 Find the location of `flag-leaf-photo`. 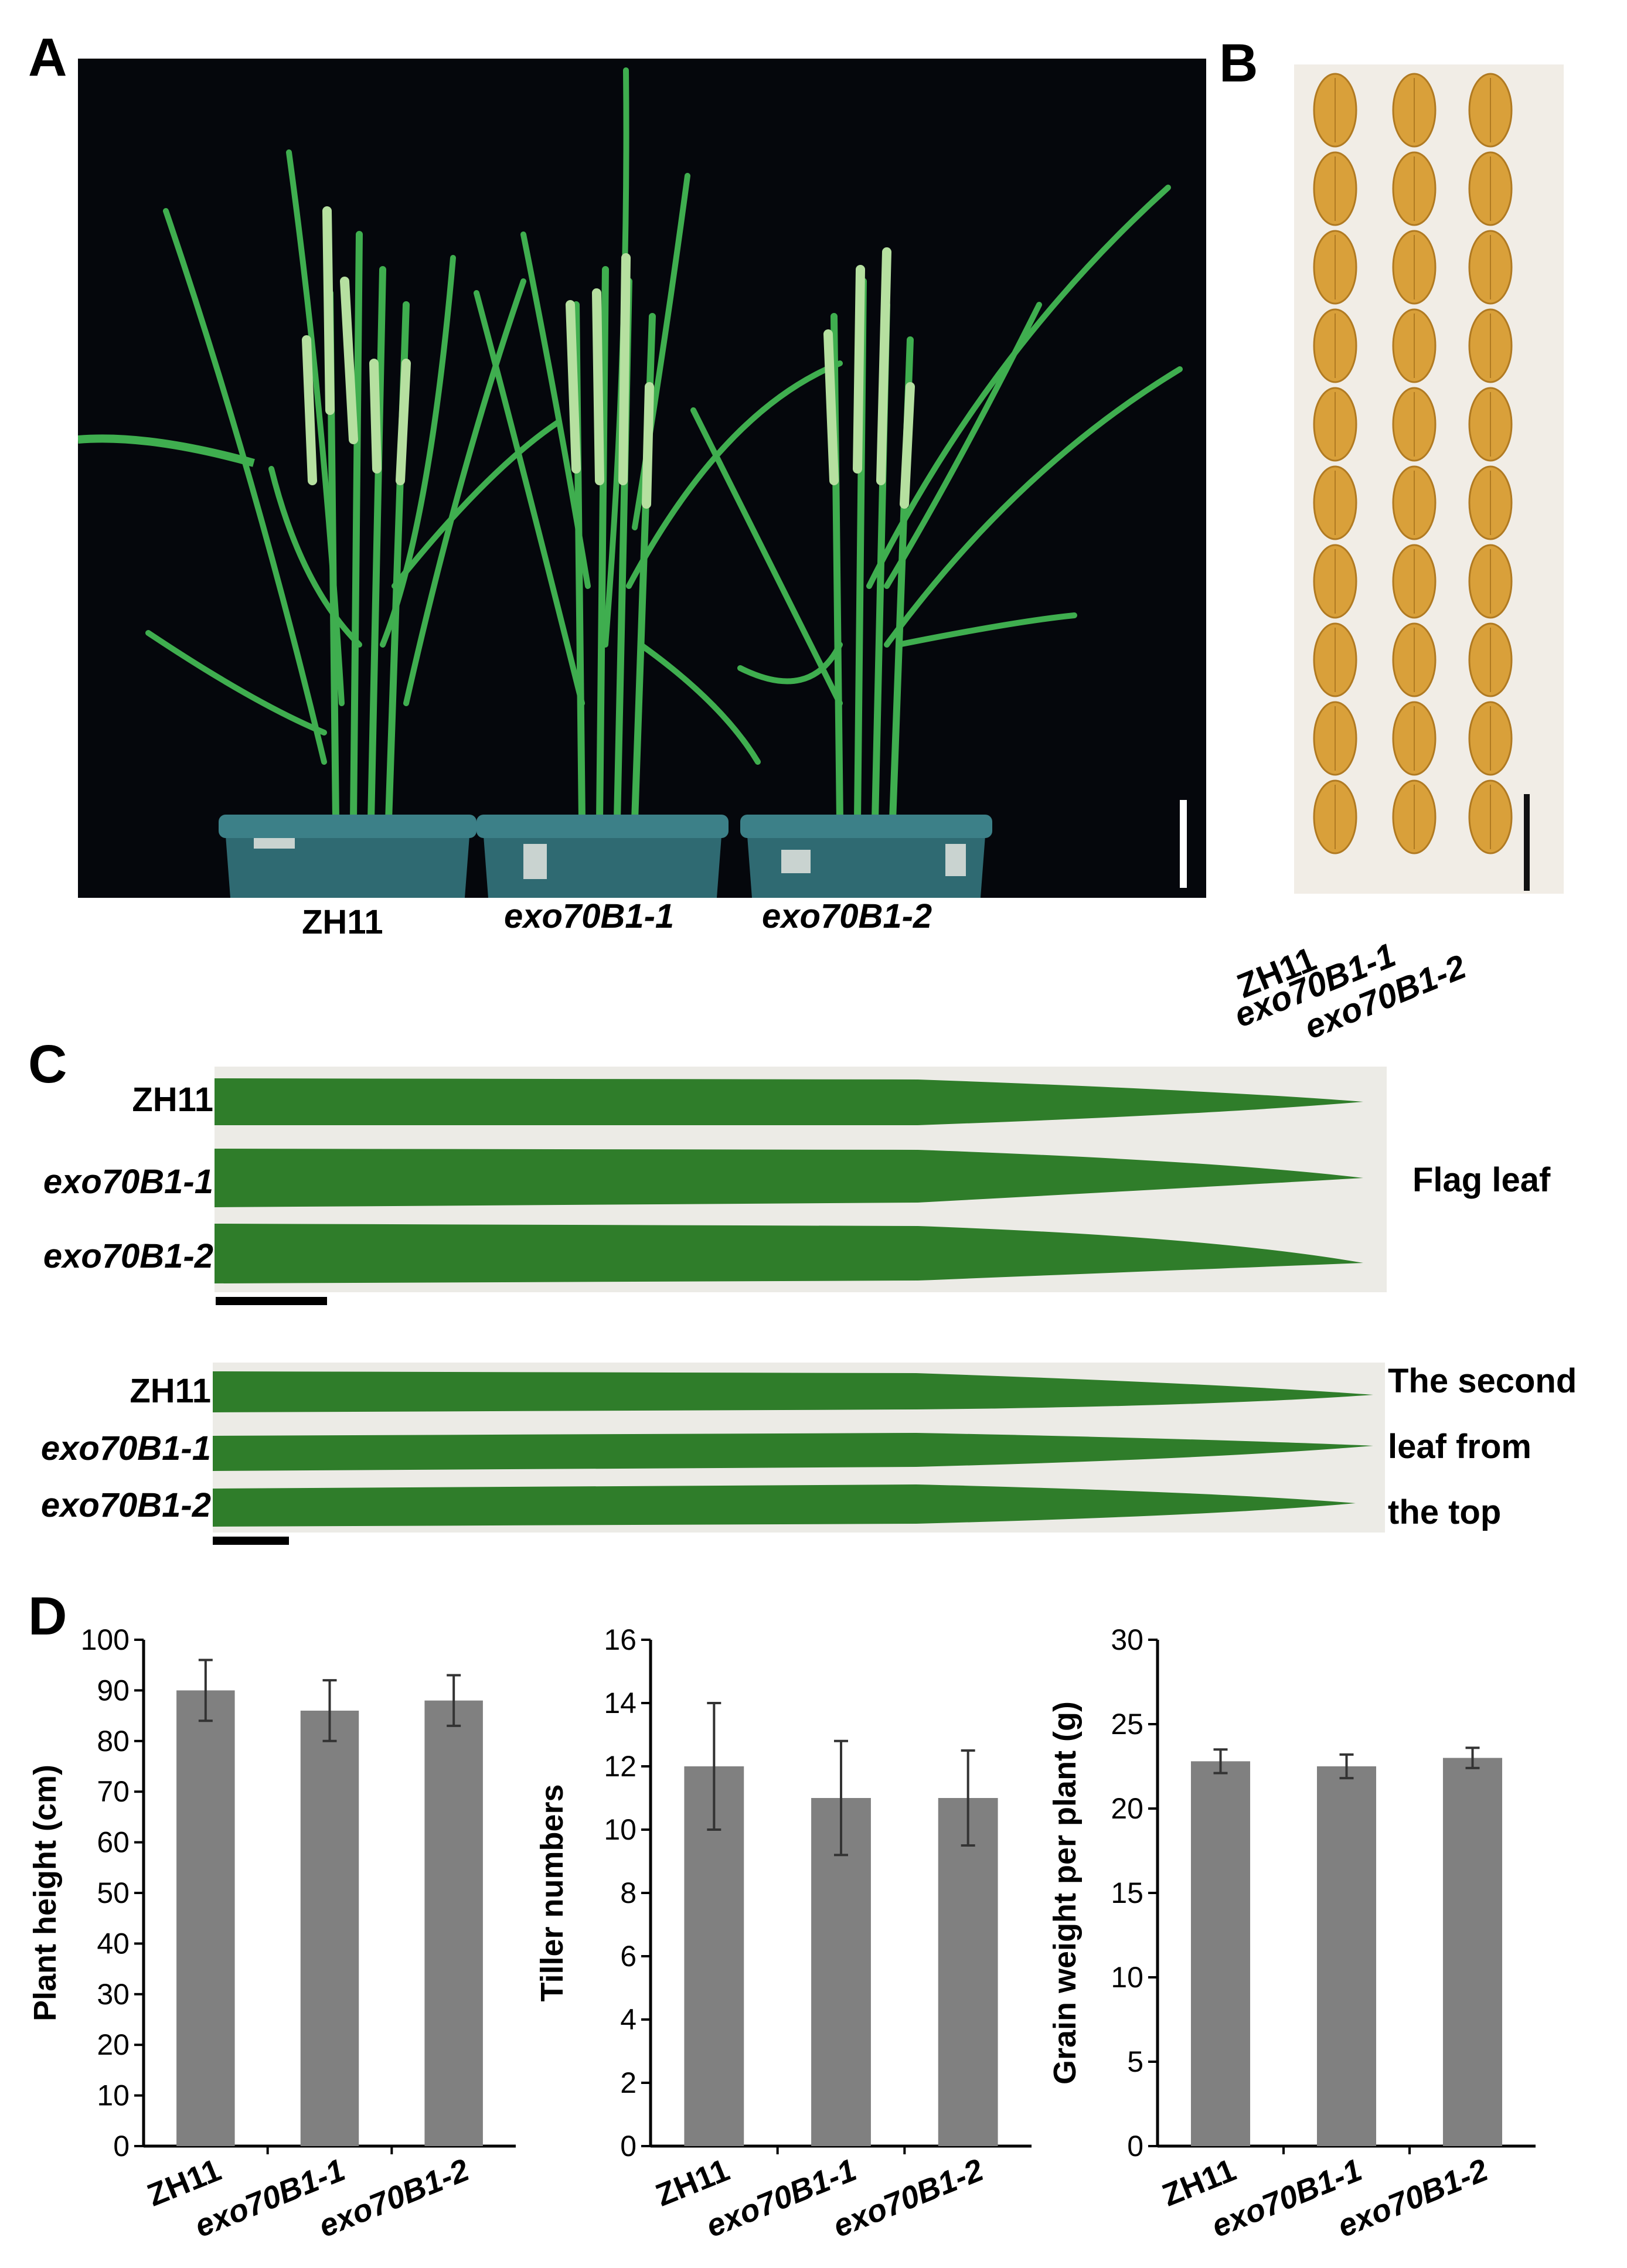

flag-leaf-photo is located at coordinates (801, 1179).